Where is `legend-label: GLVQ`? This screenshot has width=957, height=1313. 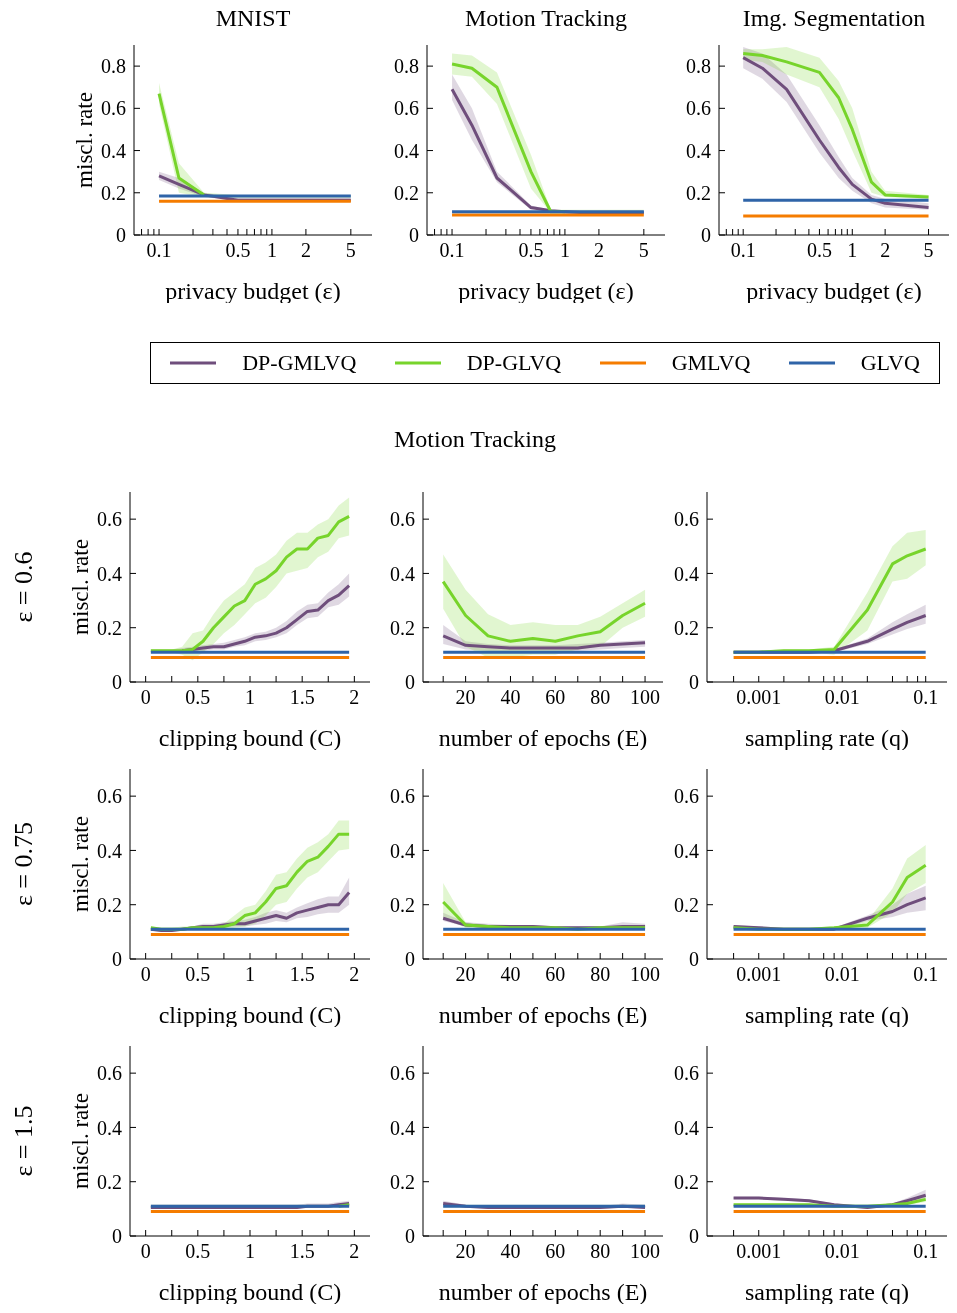
legend-label: GLVQ is located at coordinates (890, 363).